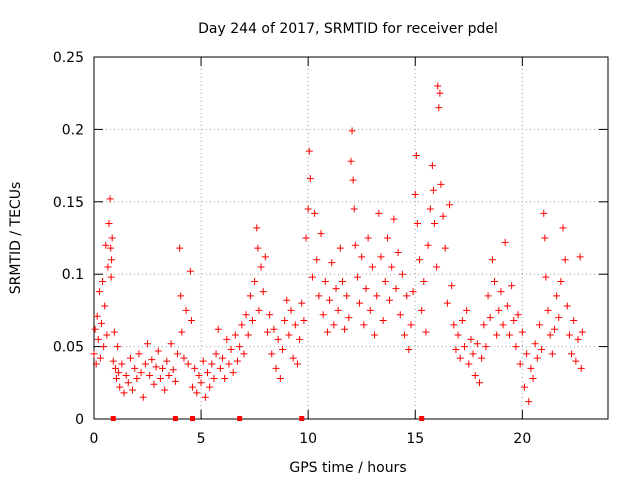  What do you see at coordinates (415, 439) in the screenshot?
I see `x-tick-label: 15` at bounding box center [415, 439].